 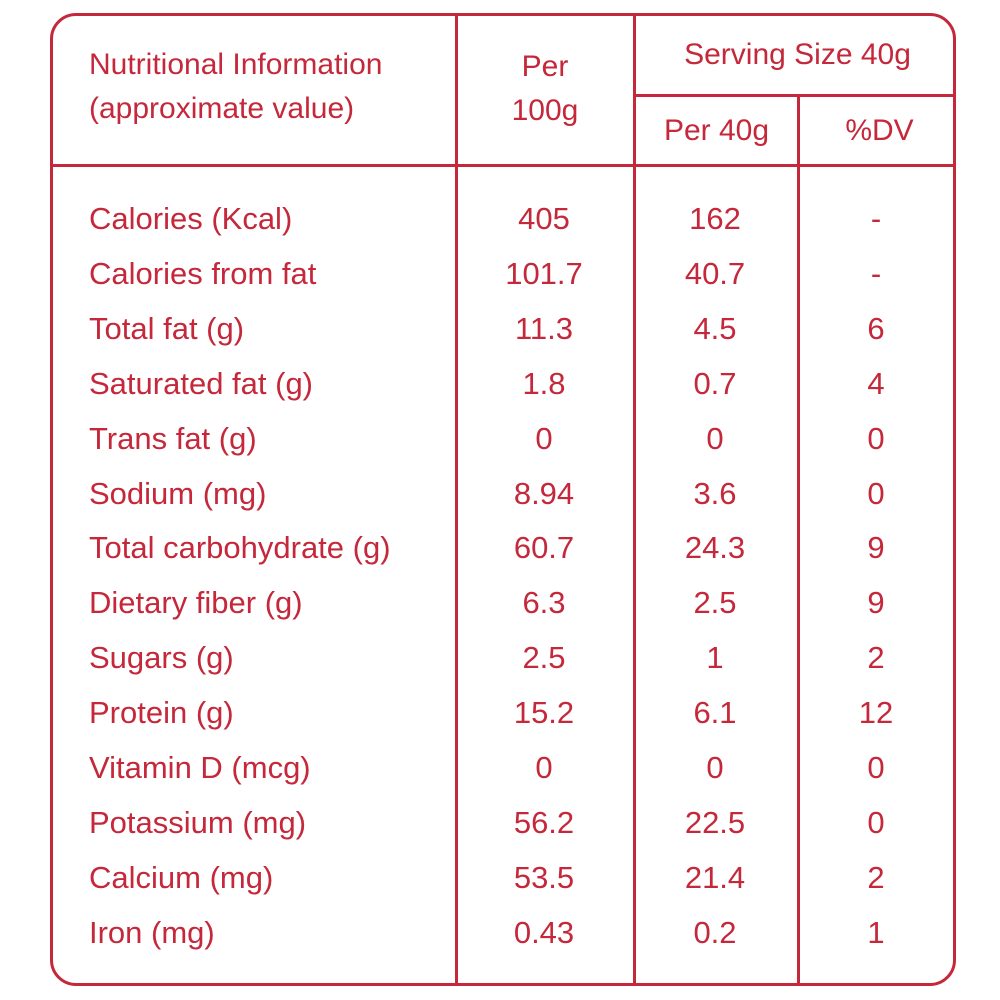 What do you see at coordinates (167, 328) in the screenshot?
I see `nutrient-name: Total fat (g)` at bounding box center [167, 328].